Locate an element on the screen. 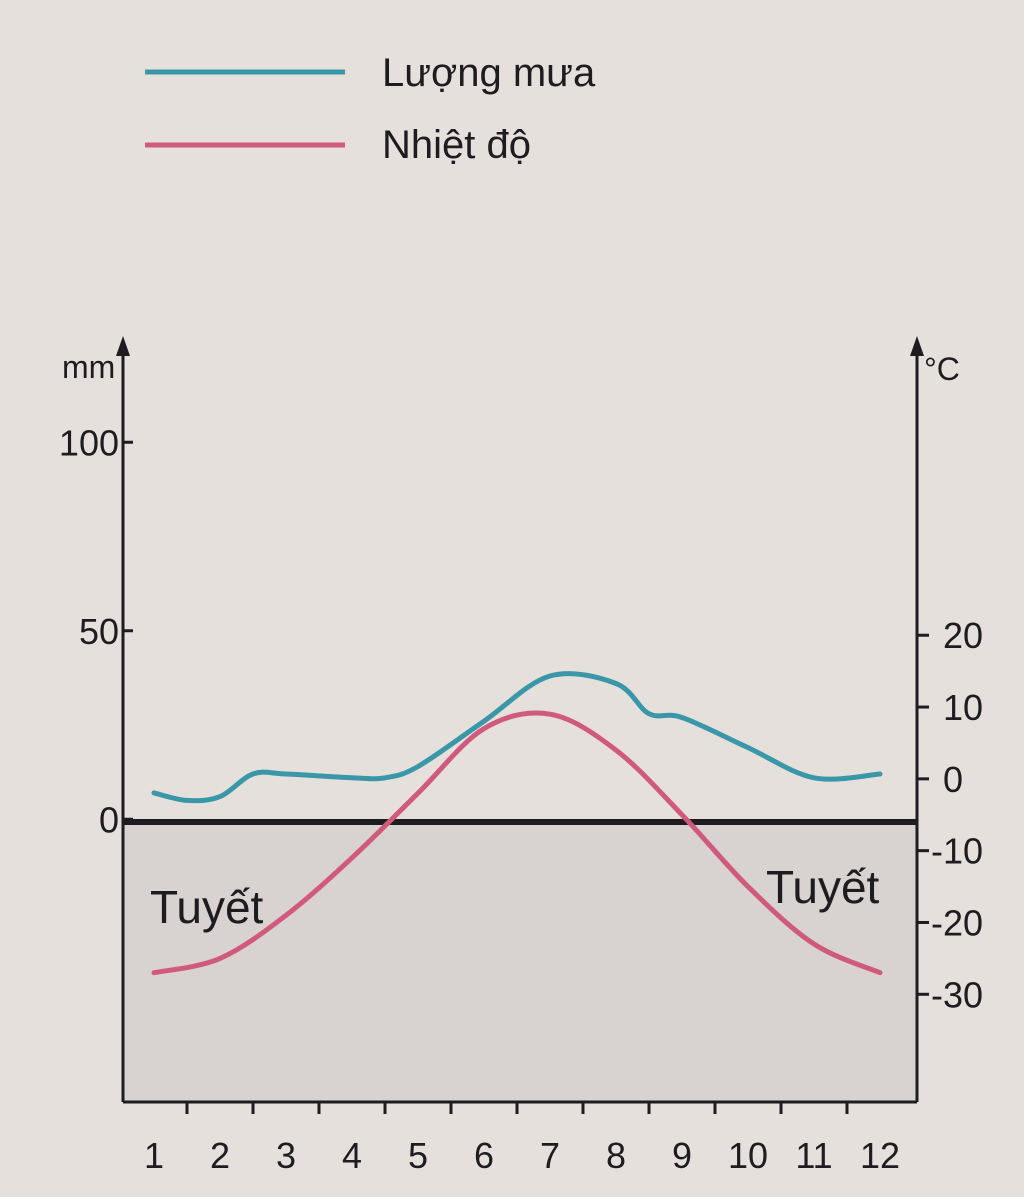 This screenshot has height=1197, width=1024. snow-label-right: Tuyết is located at coordinates (823, 887).